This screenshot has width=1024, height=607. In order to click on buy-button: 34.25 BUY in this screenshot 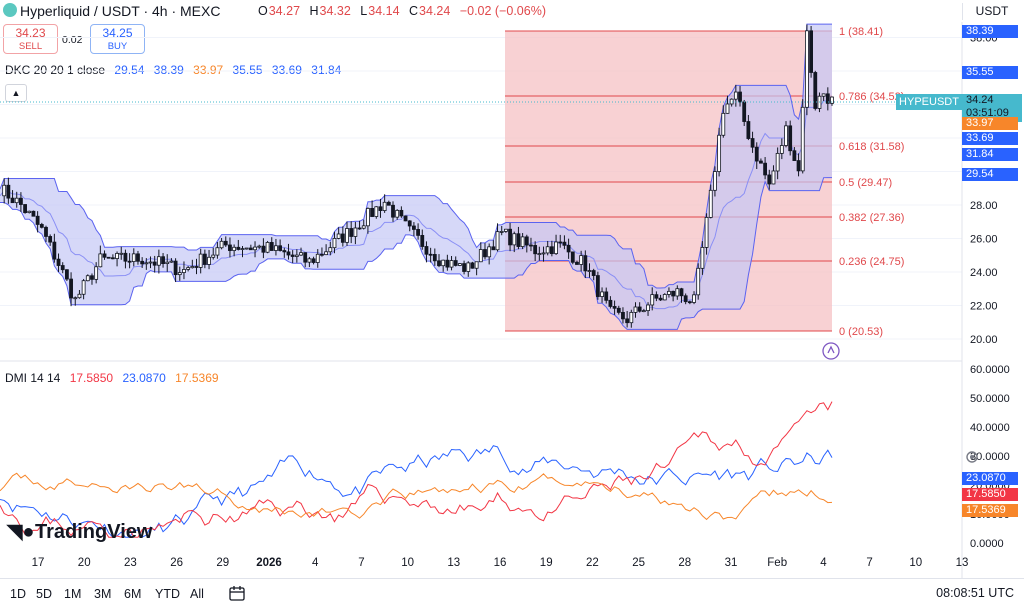, I will do `click(117, 39)`.